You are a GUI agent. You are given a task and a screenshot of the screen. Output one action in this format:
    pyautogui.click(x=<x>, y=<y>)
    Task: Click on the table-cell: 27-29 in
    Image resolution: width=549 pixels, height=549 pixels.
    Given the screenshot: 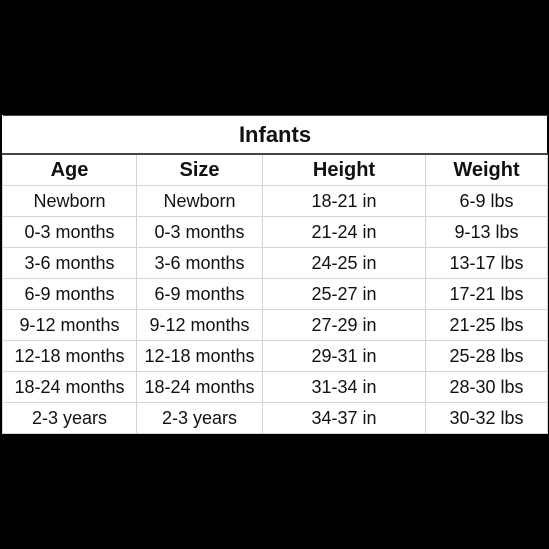 What is the action you would take?
    pyautogui.click(x=344, y=325)
    